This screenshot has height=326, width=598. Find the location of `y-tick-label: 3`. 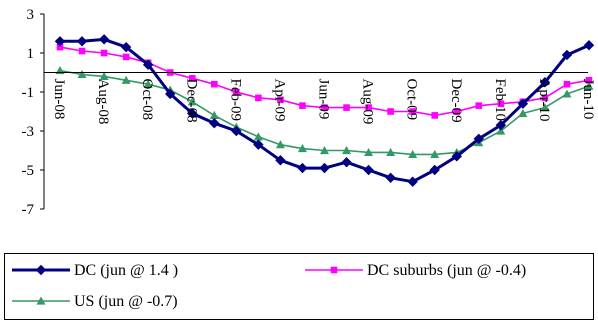

y-tick-label: 3 is located at coordinates (31, 15).